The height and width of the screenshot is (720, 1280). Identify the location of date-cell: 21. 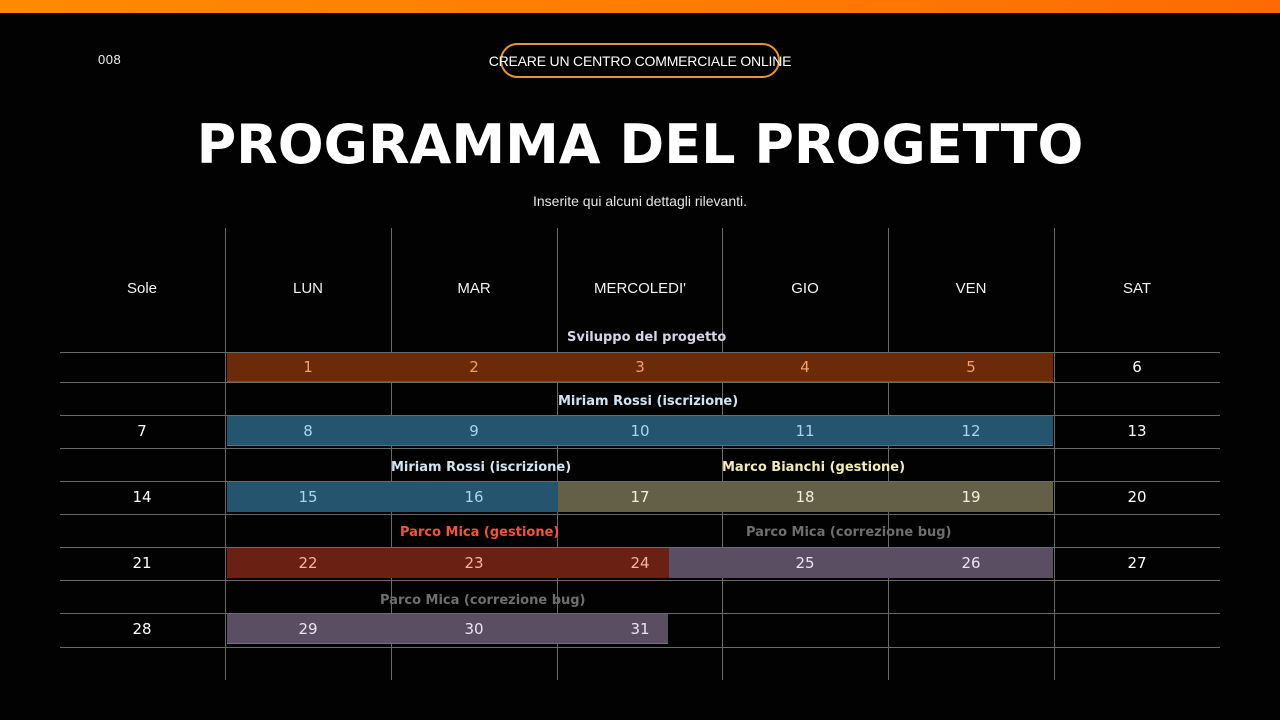
(142, 563).